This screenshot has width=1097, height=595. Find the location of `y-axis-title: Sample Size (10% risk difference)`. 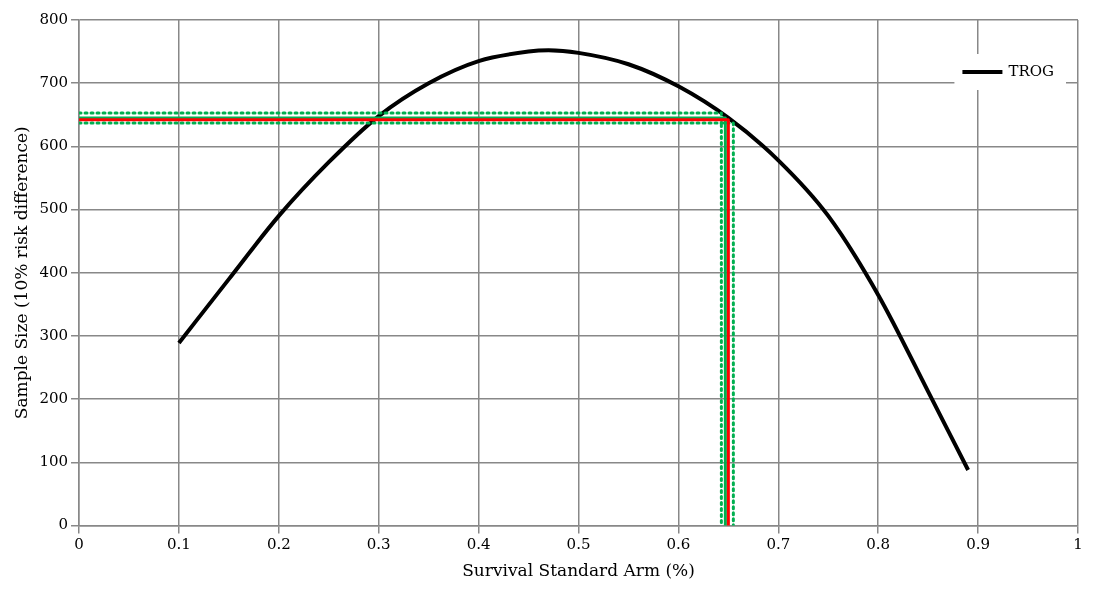

y-axis-title: Sample Size (10% risk difference) is located at coordinates (20, 273).